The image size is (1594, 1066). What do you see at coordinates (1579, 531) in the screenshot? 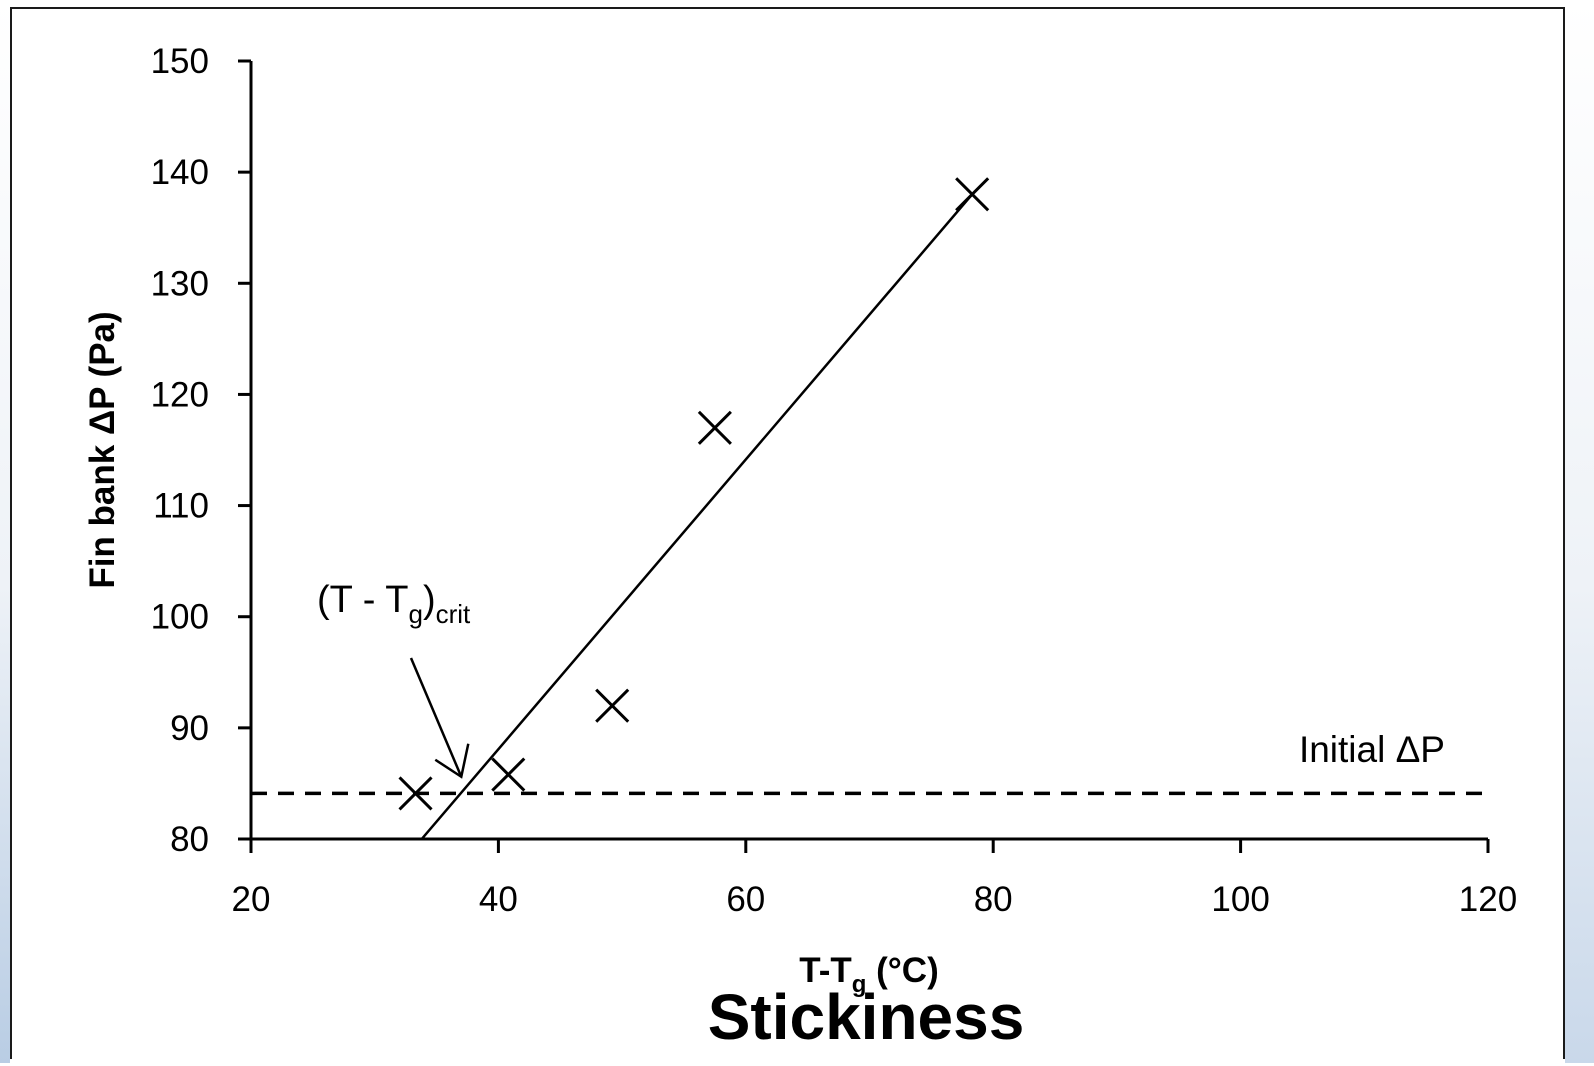
I see `window-right-edge-shade` at bounding box center [1579, 531].